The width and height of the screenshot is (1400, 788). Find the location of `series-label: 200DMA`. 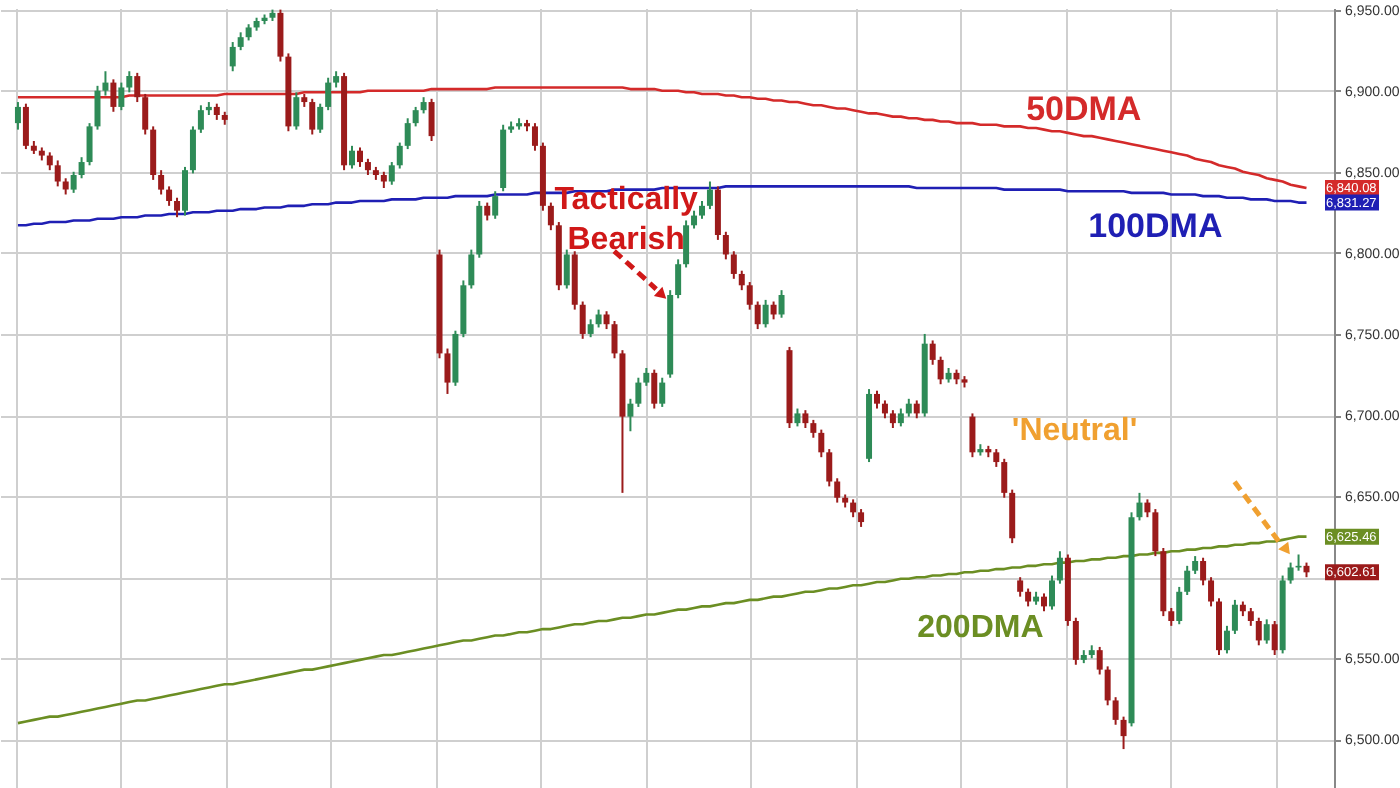

series-label: 200DMA is located at coordinates (981, 627).